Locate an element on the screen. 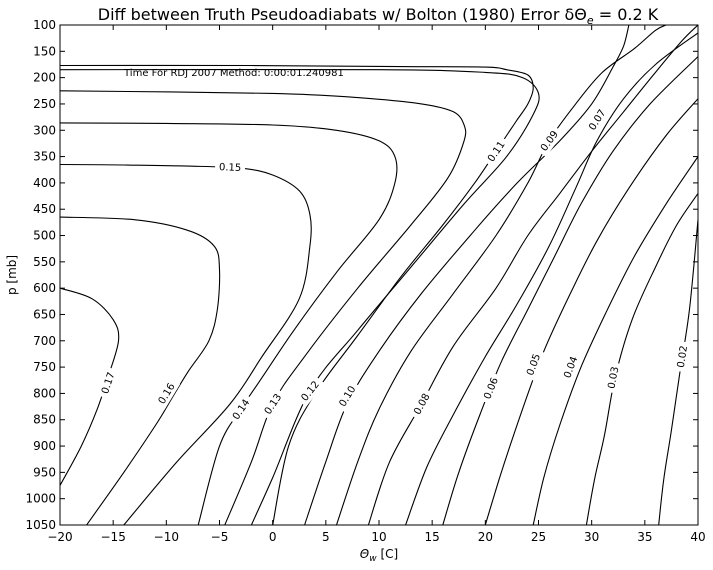 Image resolution: width=713 pixels, height=570 pixels. x-tick-label: 10 is located at coordinates (378, 537).